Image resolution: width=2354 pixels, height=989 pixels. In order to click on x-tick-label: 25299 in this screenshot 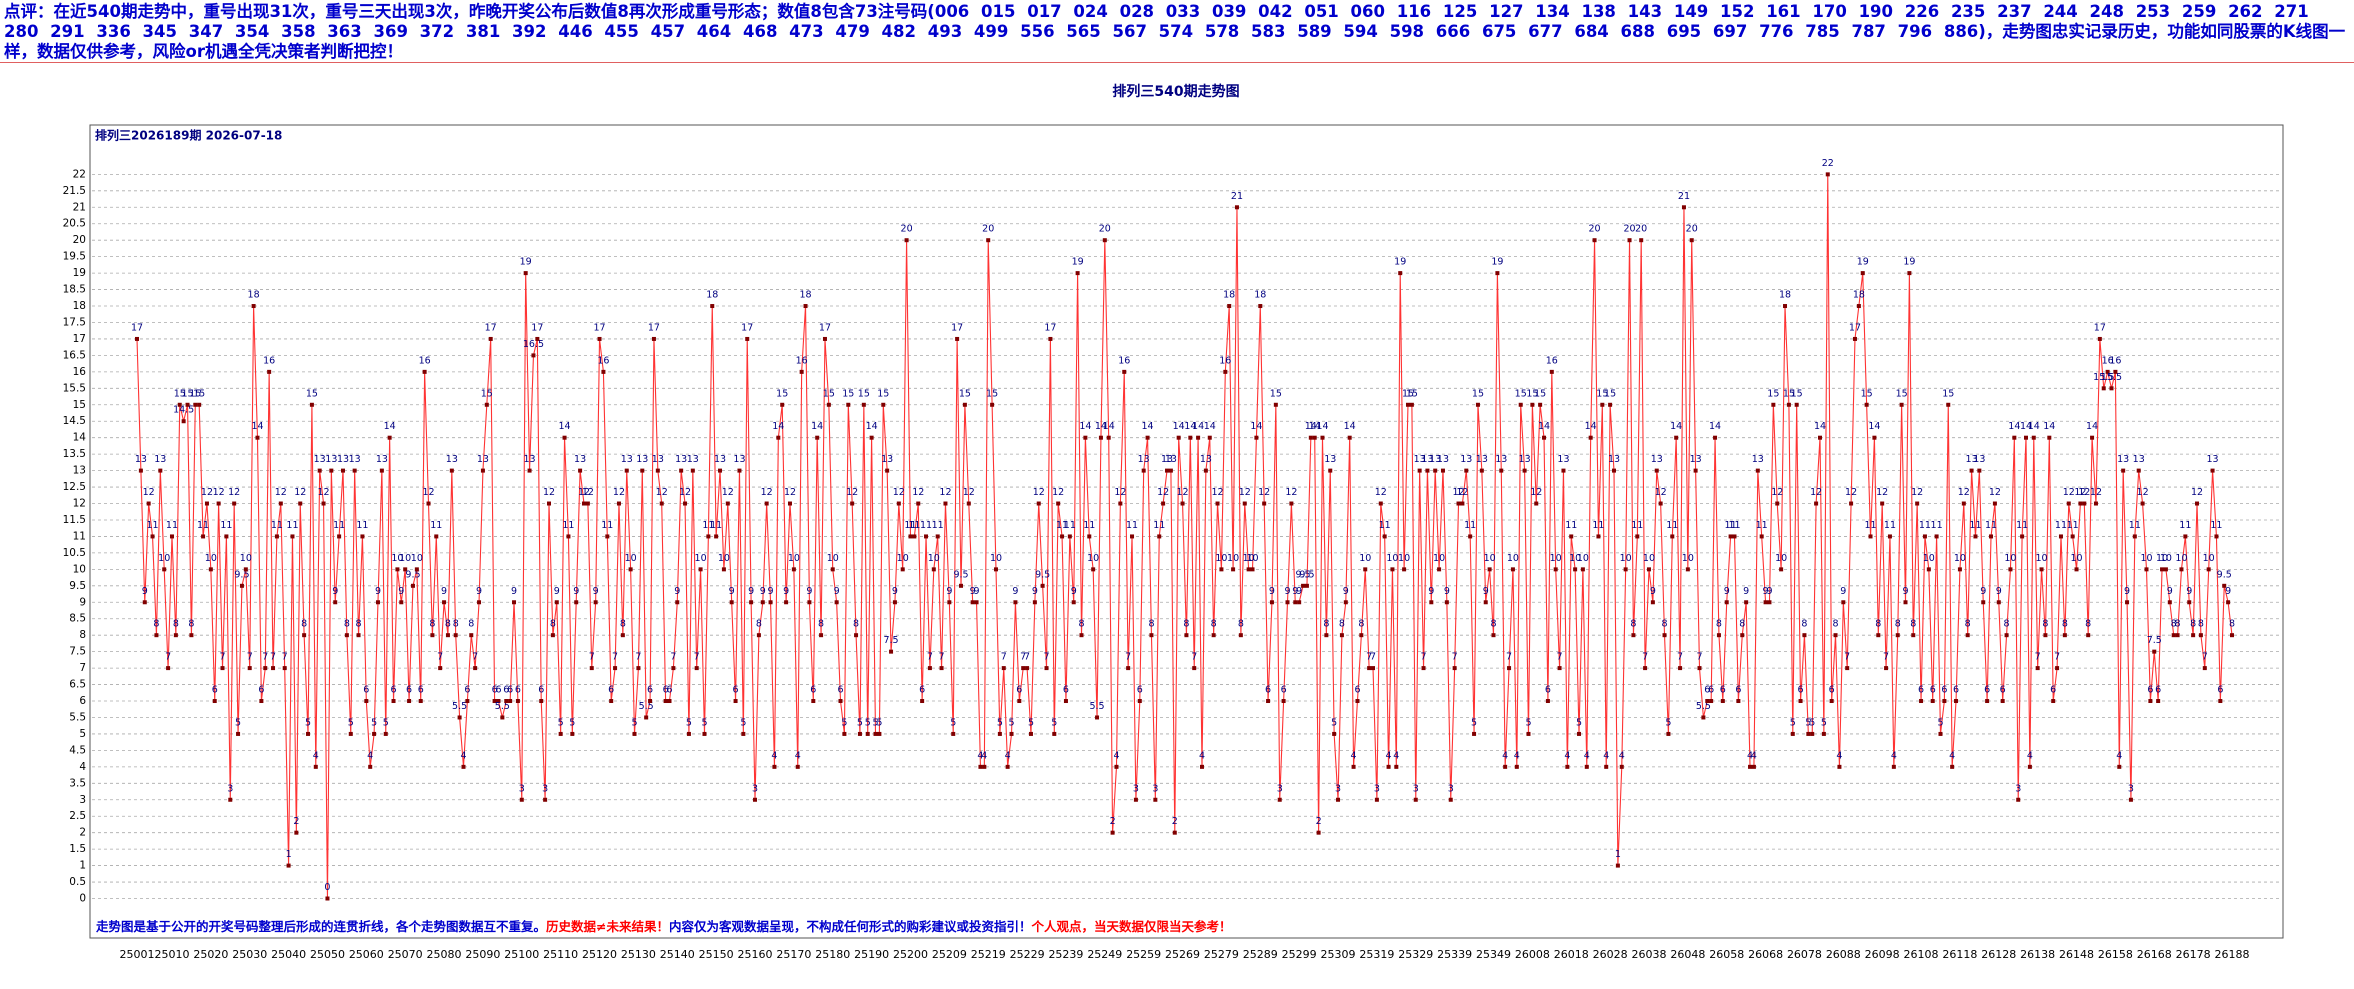, I will do `click(1299, 954)`.